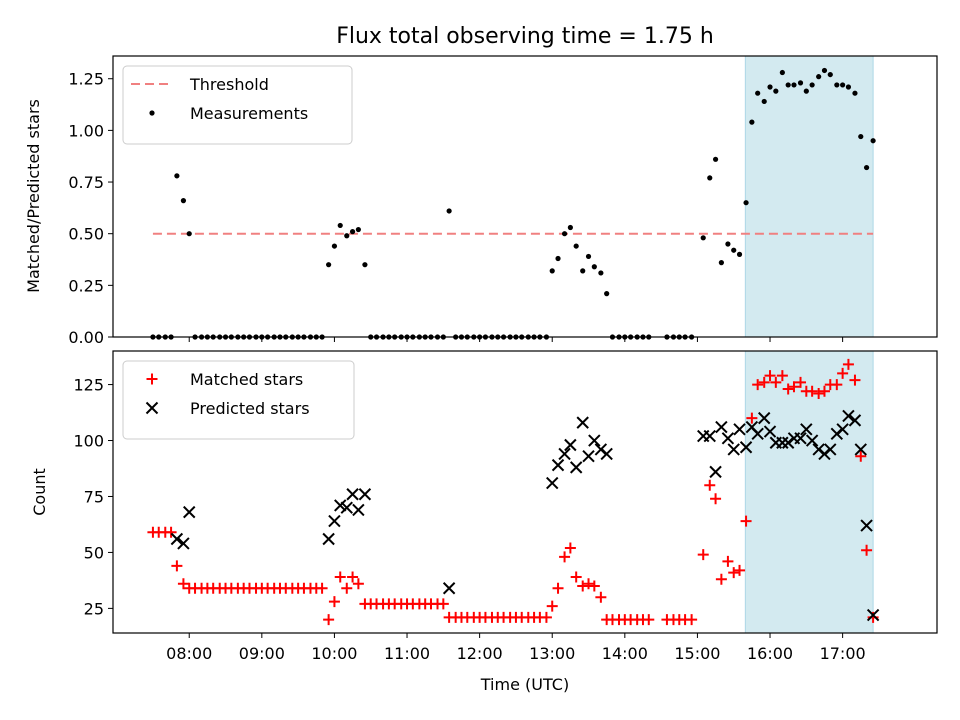  What do you see at coordinates (809, 196) in the screenshot?
I see `ratio-highlight-span` at bounding box center [809, 196].